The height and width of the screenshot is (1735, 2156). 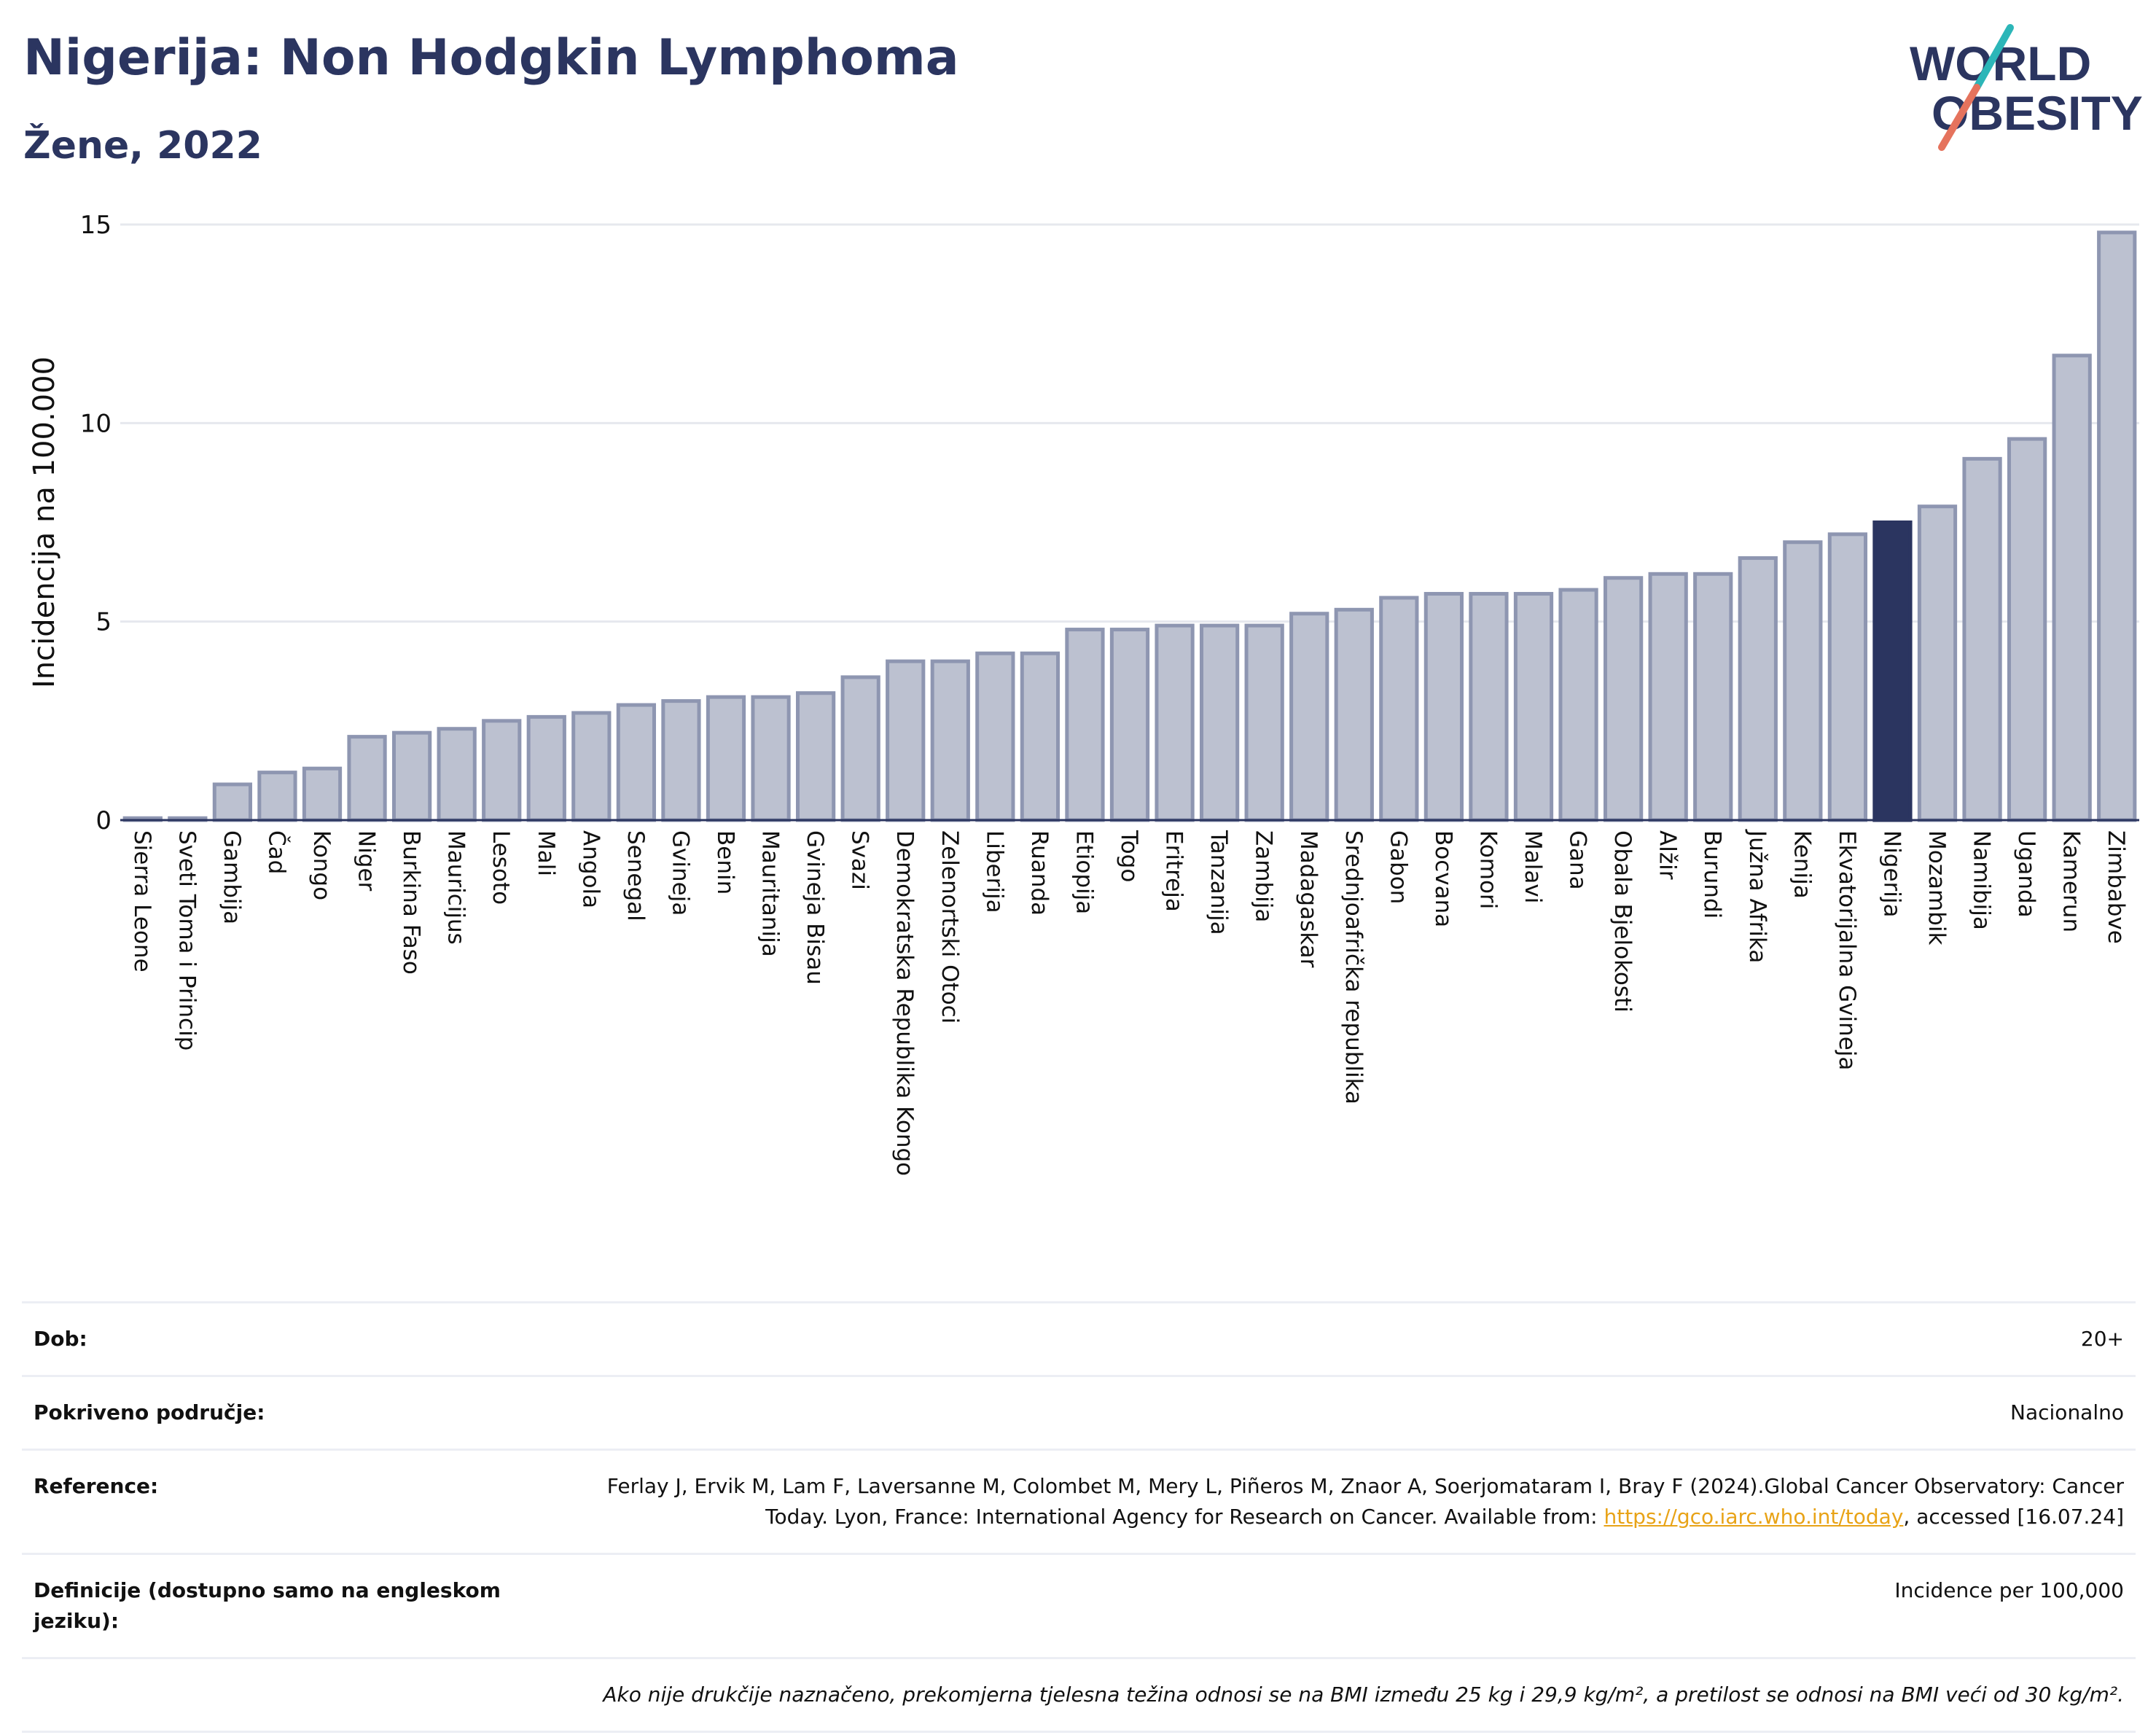 What do you see at coordinates (1264, 876) in the screenshot?
I see `x-tick-label: Zambija` at bounding box center [1264, 876].